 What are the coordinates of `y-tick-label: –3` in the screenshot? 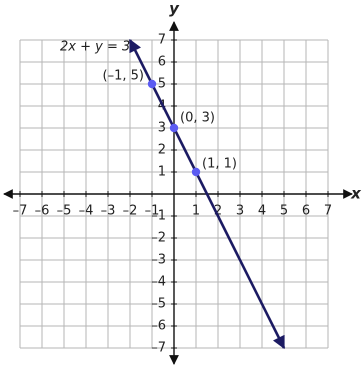 It's located at (158, 260).